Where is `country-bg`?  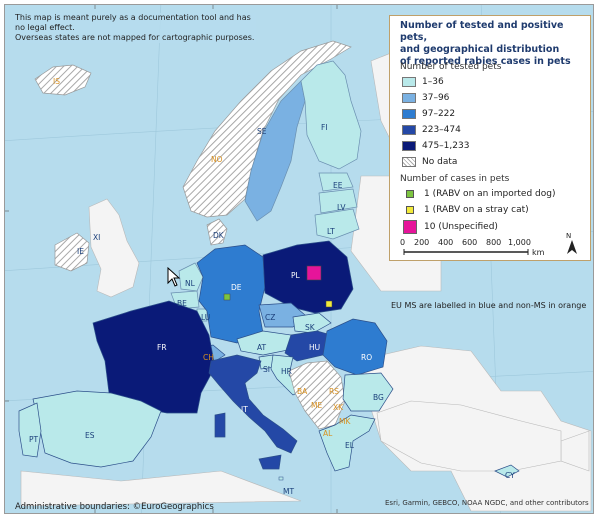 country-bg is located at coordinates (368, 392).